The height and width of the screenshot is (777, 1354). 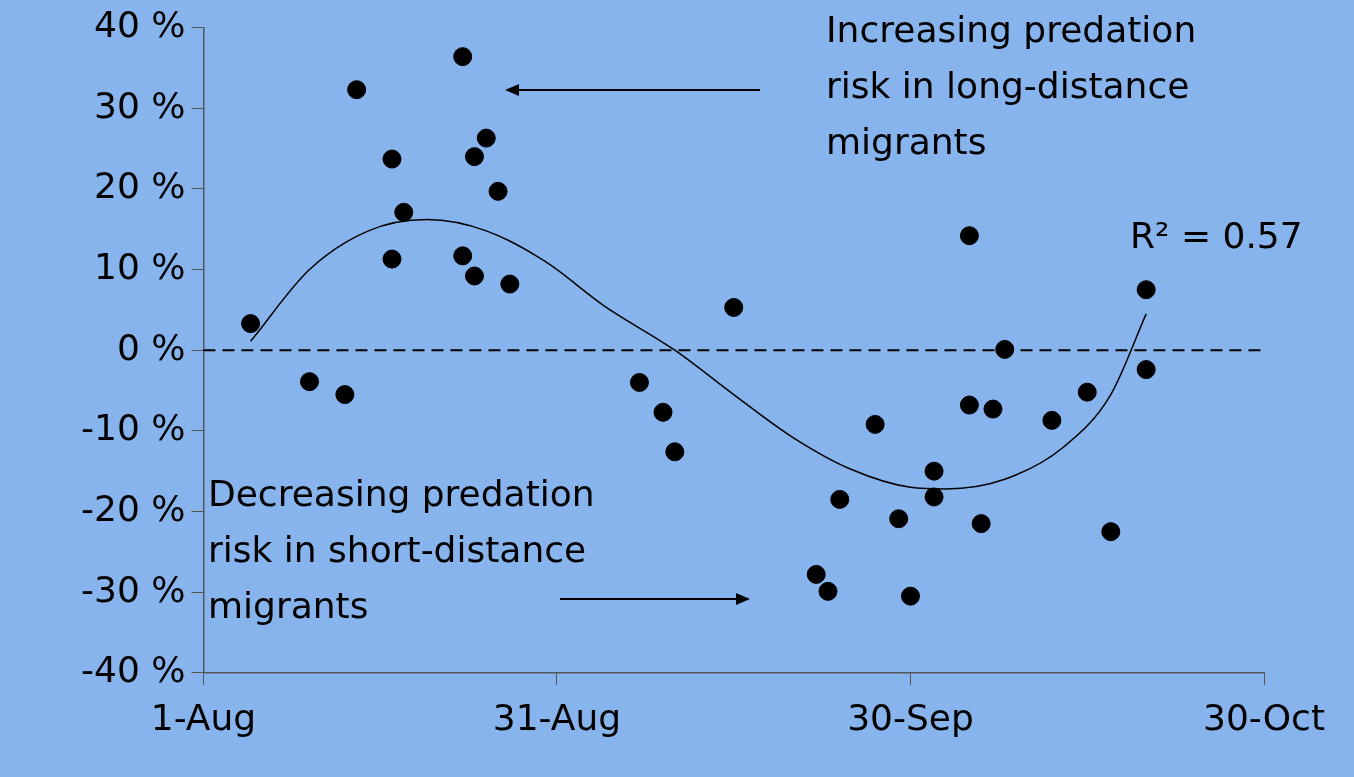 What do you see at coordinates (1012, 86) in the screenshot?
I see `annotation: Increasing predation risk in long-distance migrants` at bounding box center [1012, 86].